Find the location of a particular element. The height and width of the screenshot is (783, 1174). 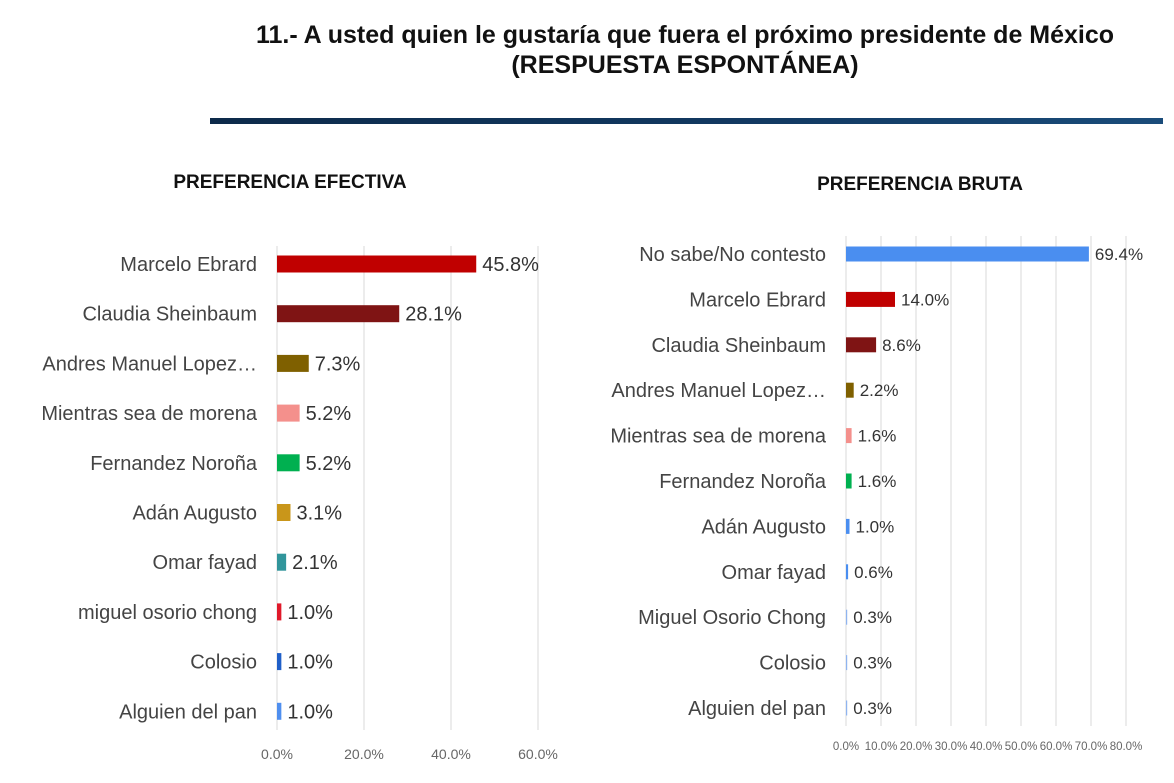

efectiva-category-label: Alguien del pan is located at coordinates (188, 712).